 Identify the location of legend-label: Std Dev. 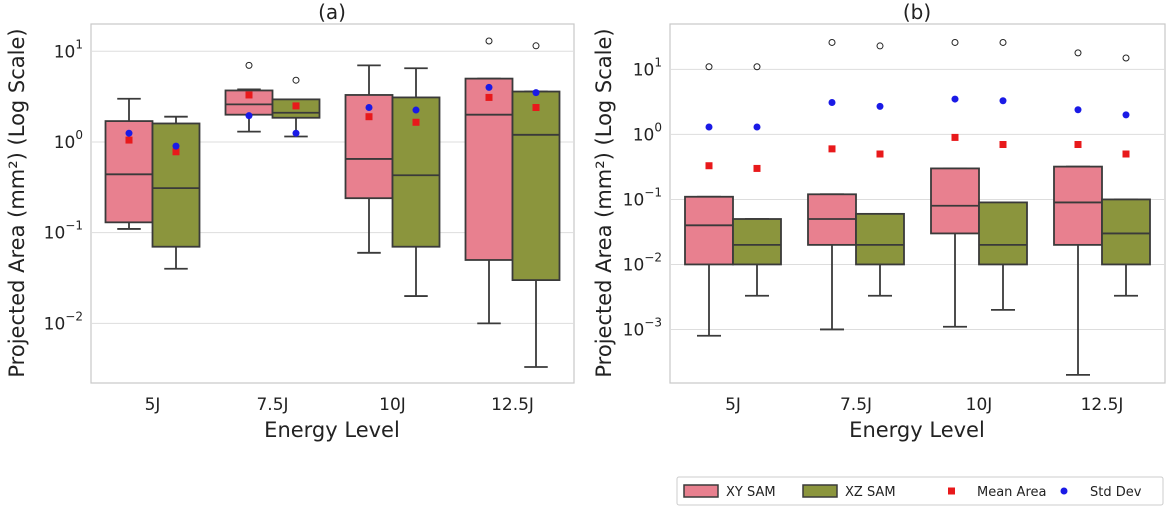
(1116, 492).